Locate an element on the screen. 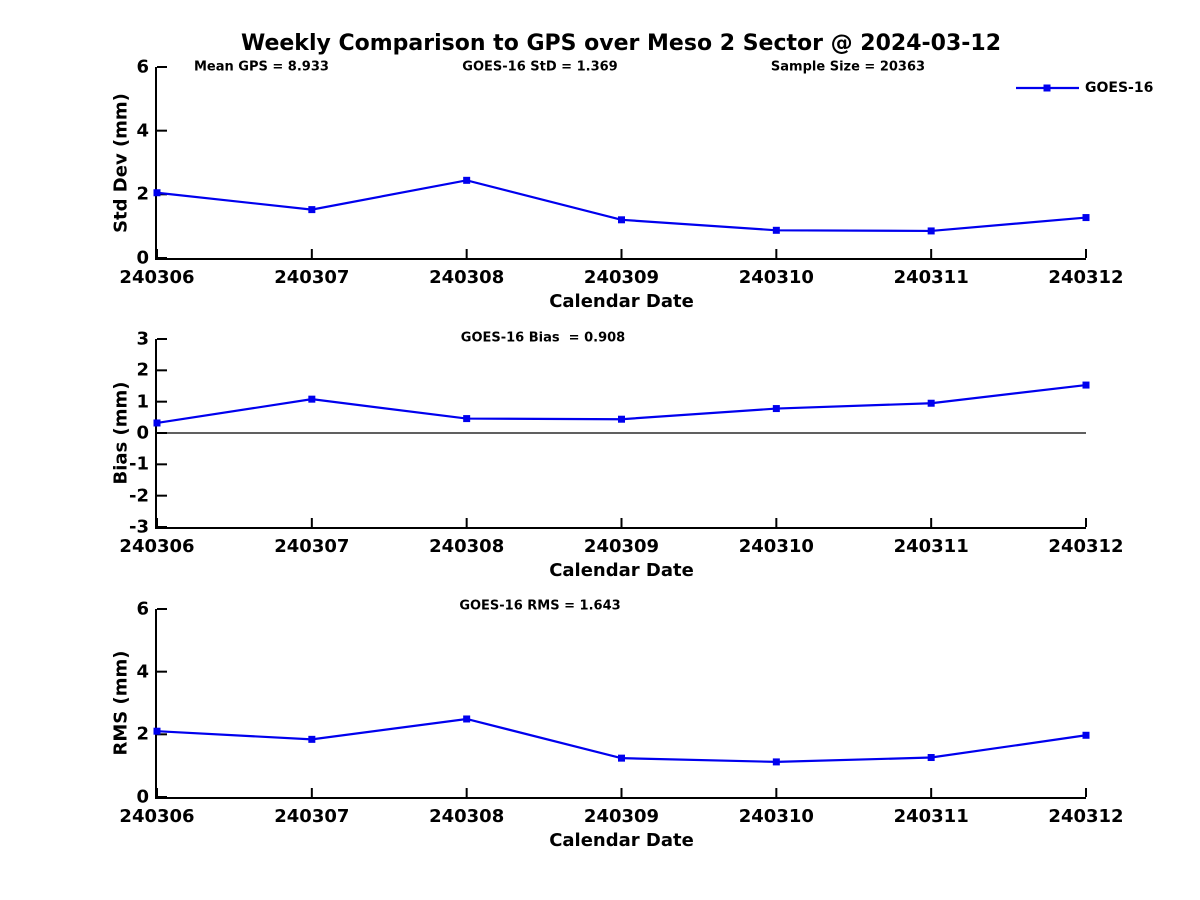  legend-line-icon is located at coordinates (1047, 88).